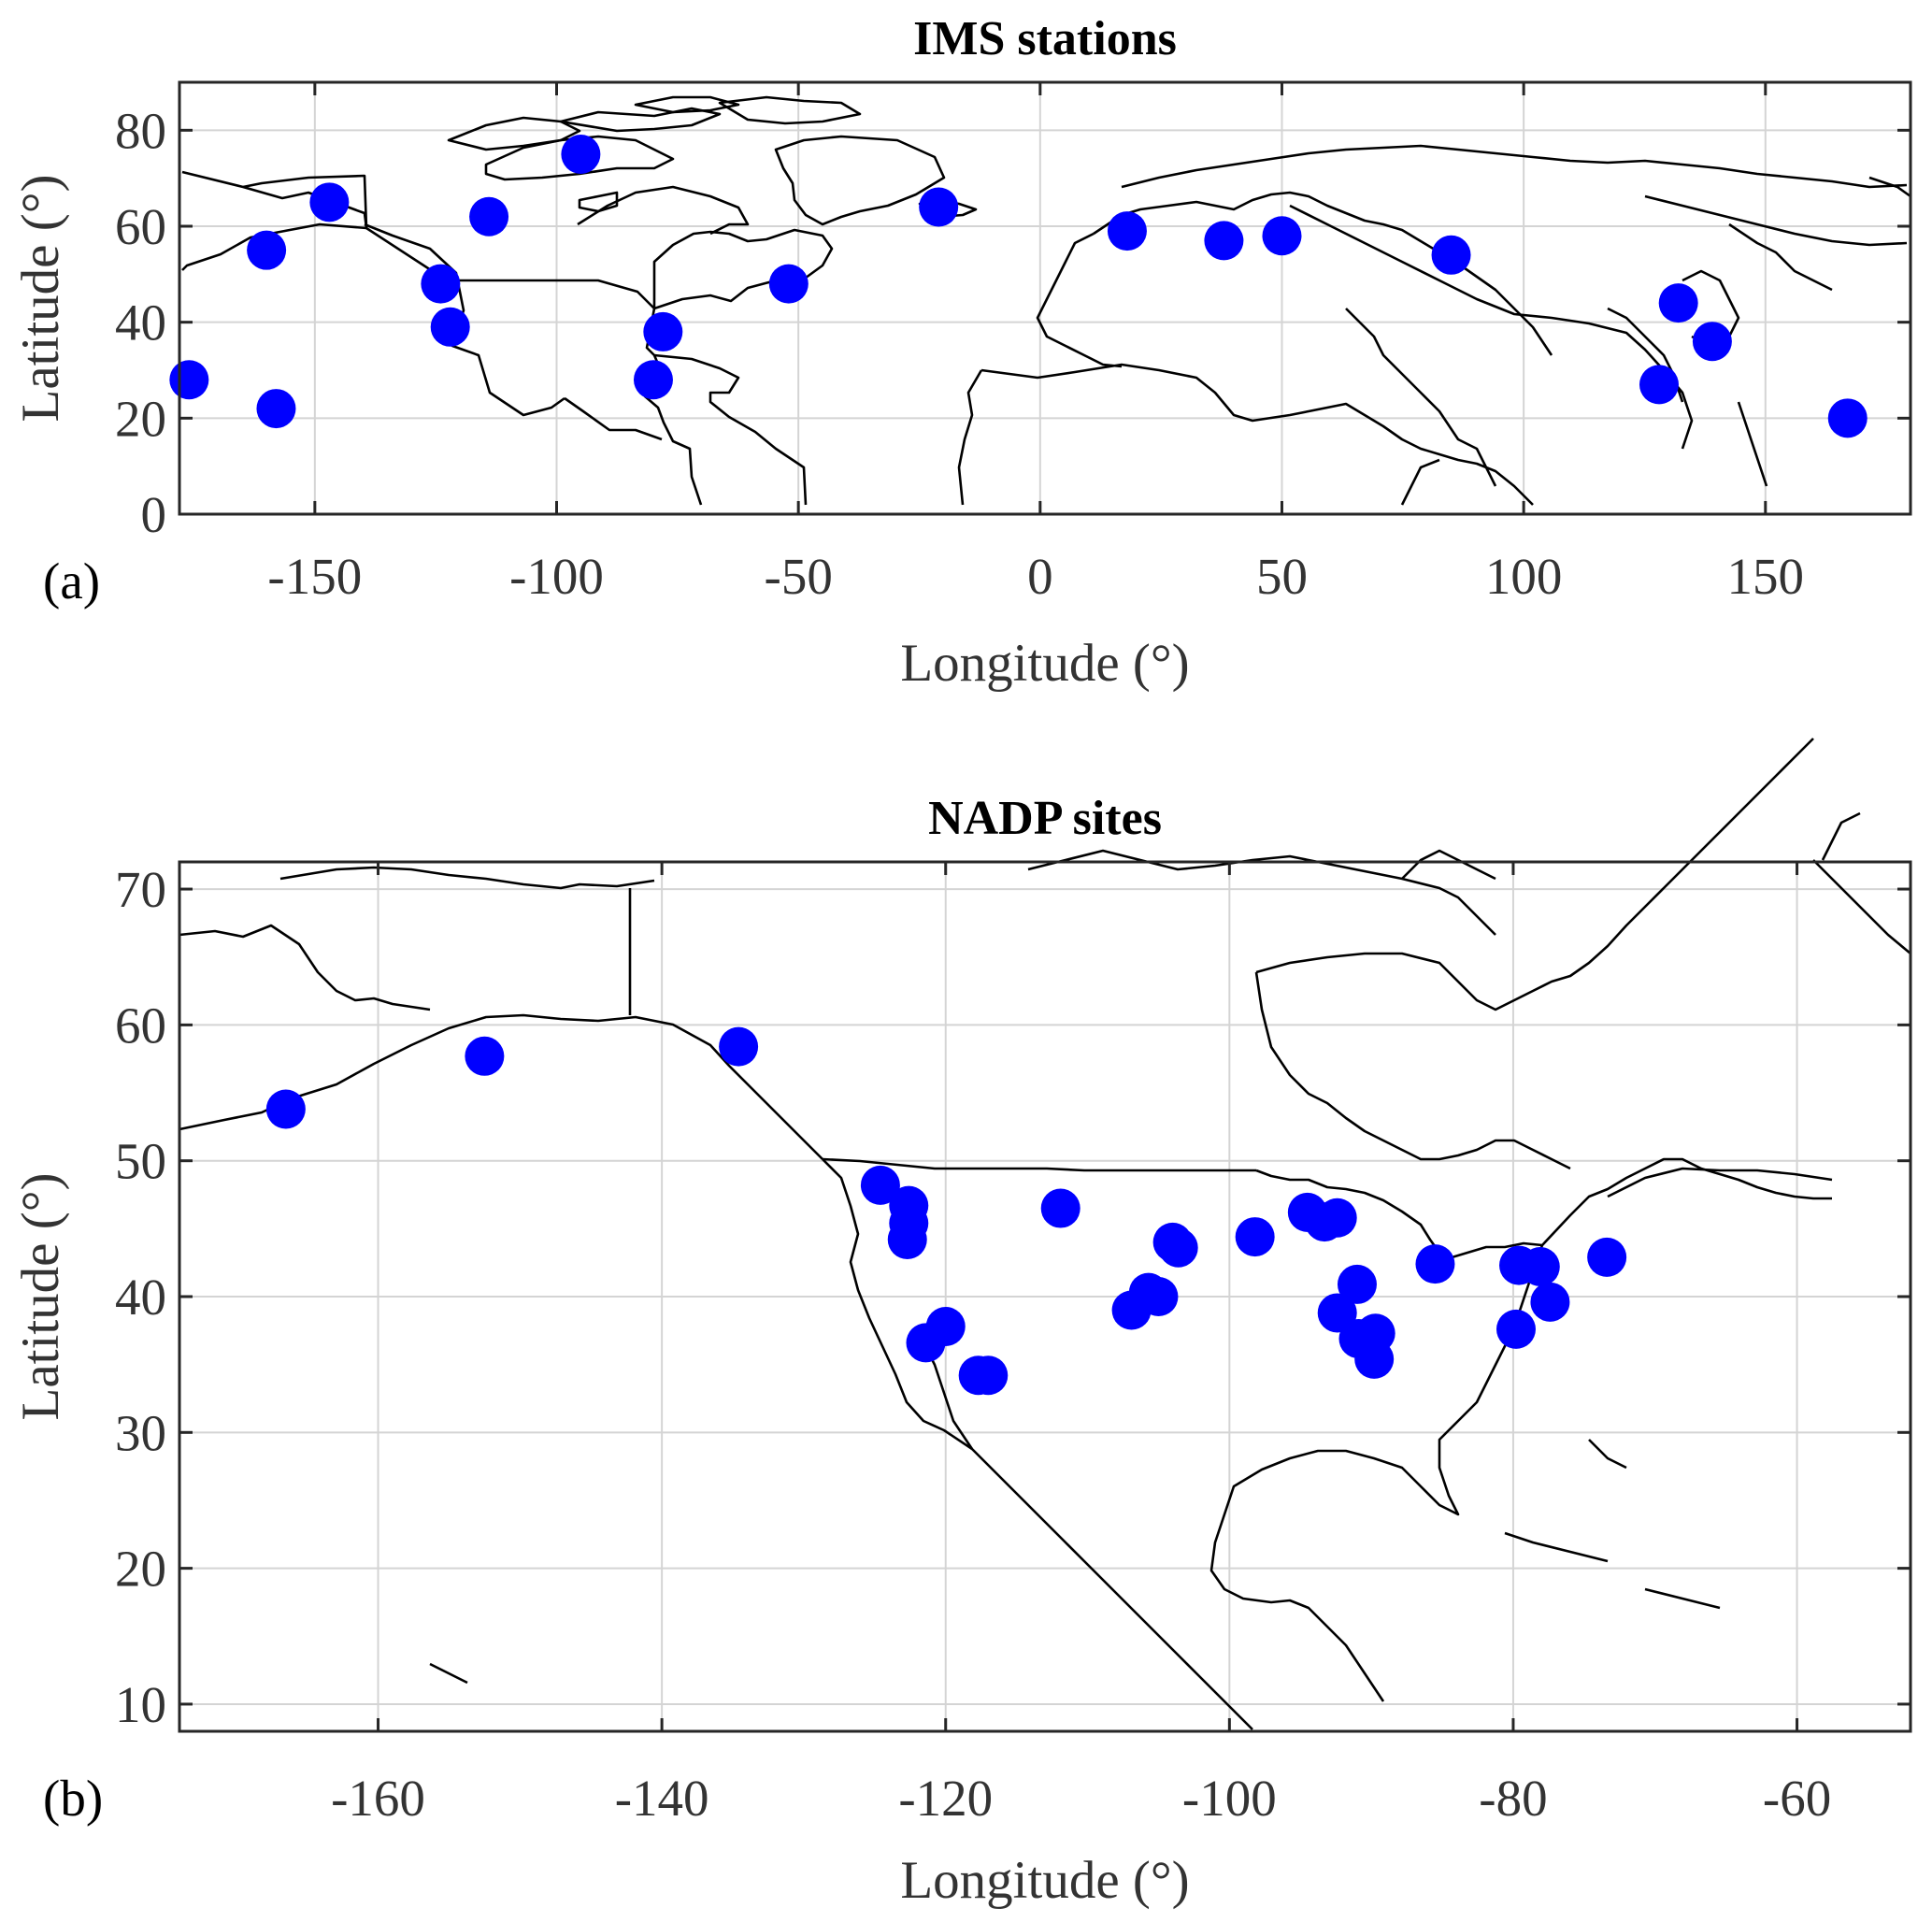 This screenshot has height=1922, width=1932. What do you see at coordinates (40, 299) in the screenshot?
I see `panel-a-y-axis-label: Latitude (°)` at bounding box center [40, 299].